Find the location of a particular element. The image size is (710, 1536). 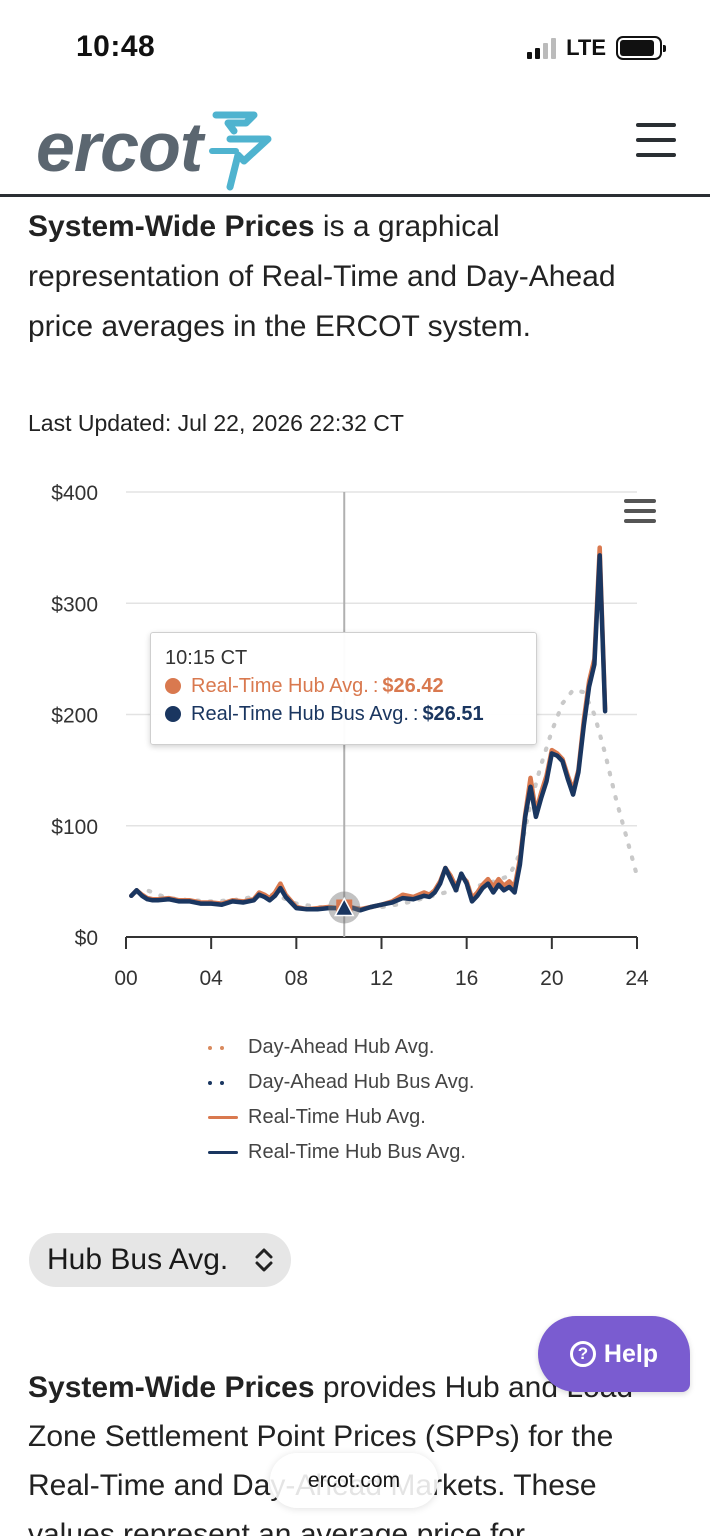

x-tick-label: 04 is located at coordinates (211, 978).